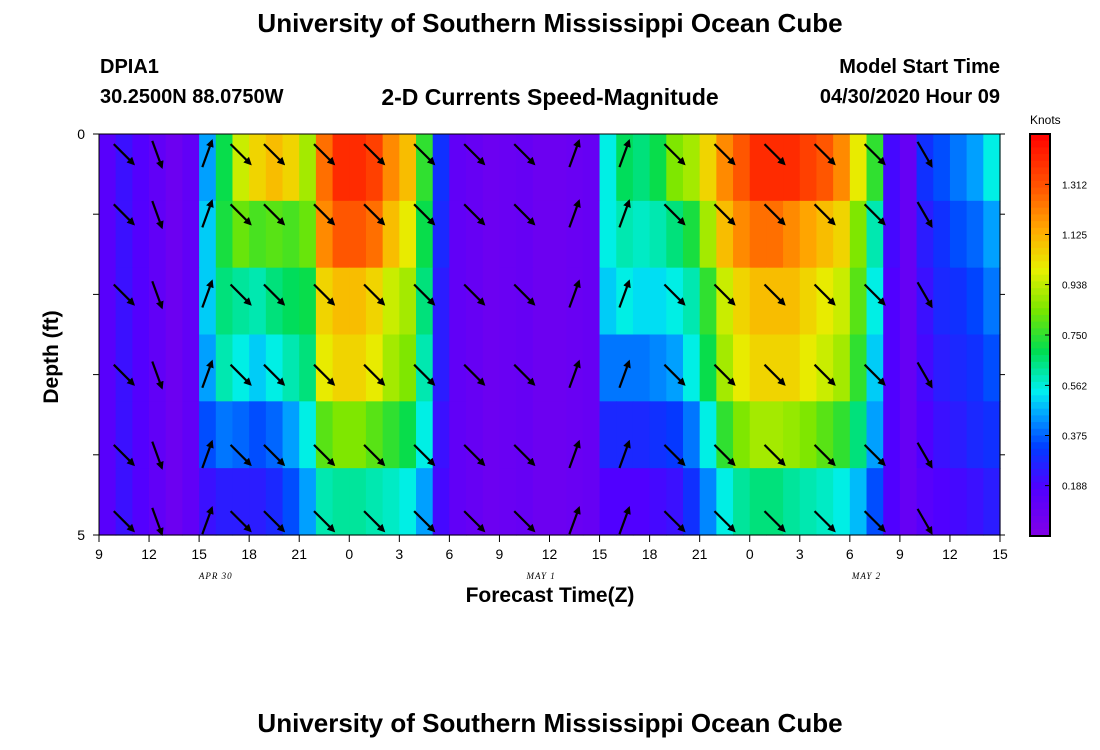  What do you see at coordinates (249, 554) in the screenshot?
I see `x-tick-label: 18` at bounding box center [249, 554].